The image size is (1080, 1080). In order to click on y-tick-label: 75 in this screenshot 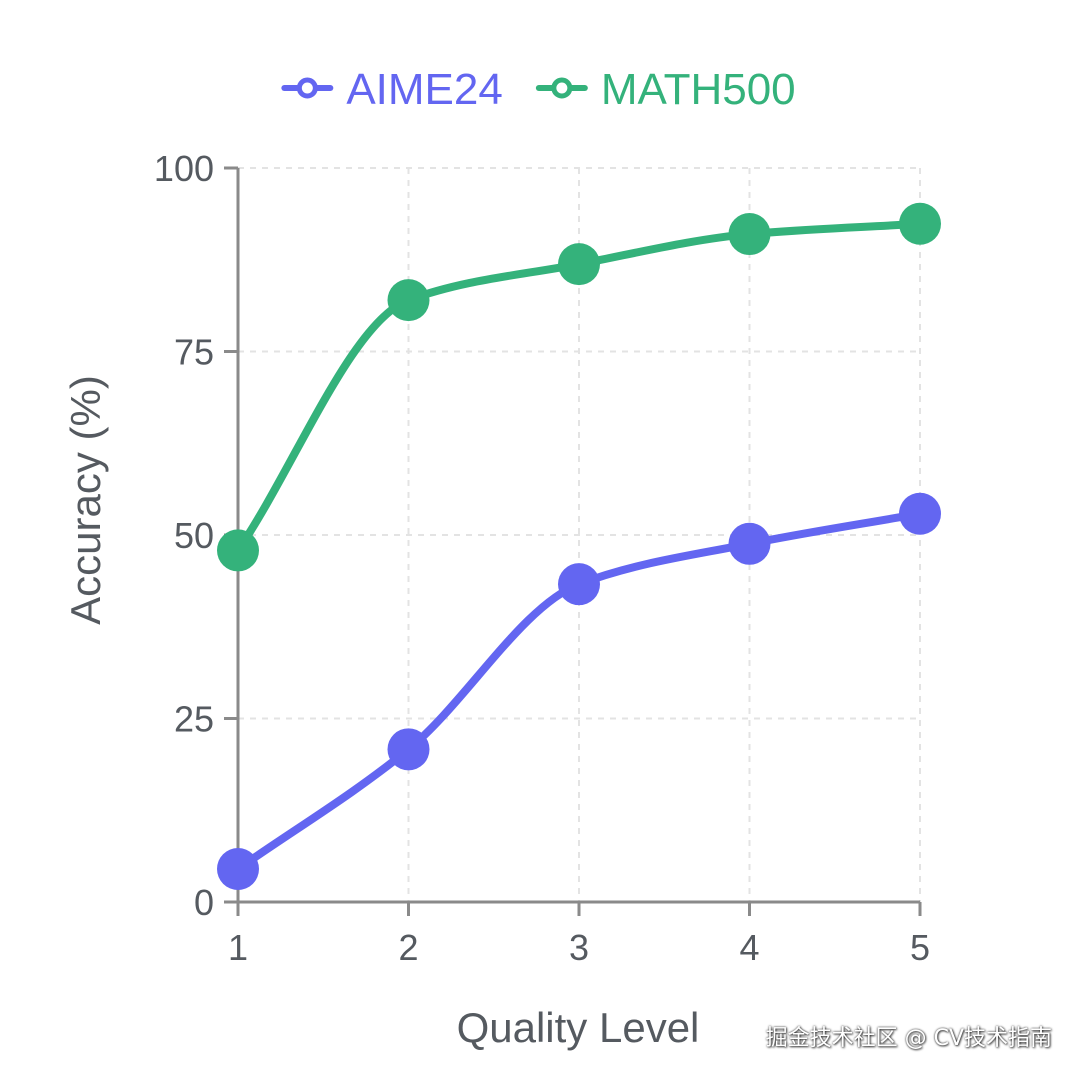, I will do `click(194, 352)`.